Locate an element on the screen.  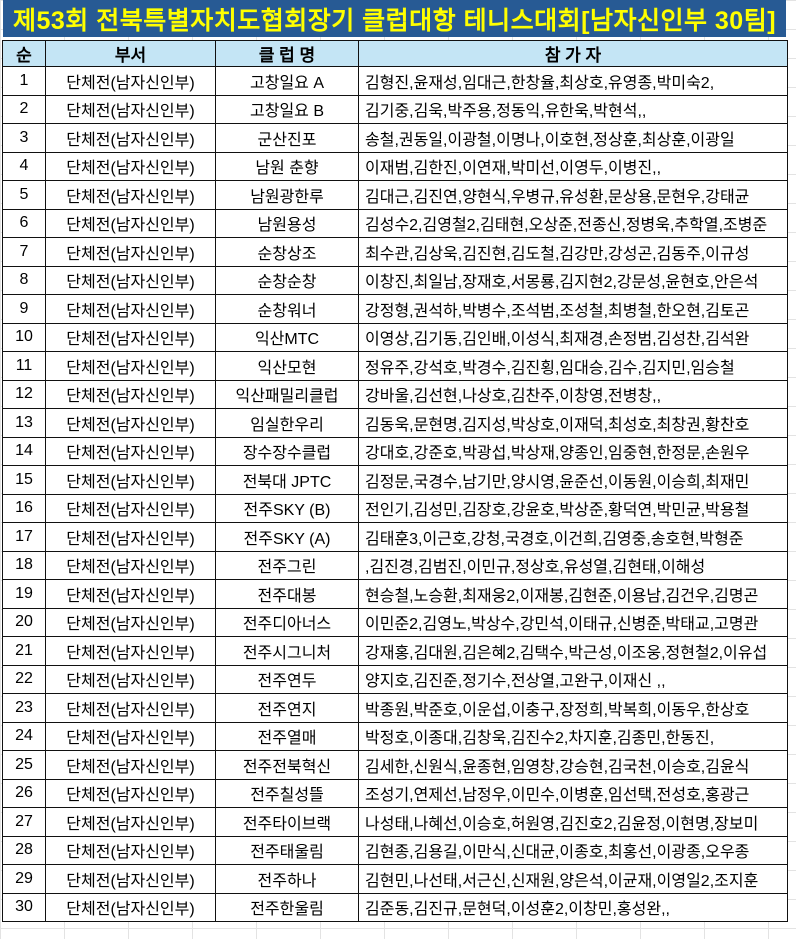
row-number: 9 is located at coordinates (24, 309).